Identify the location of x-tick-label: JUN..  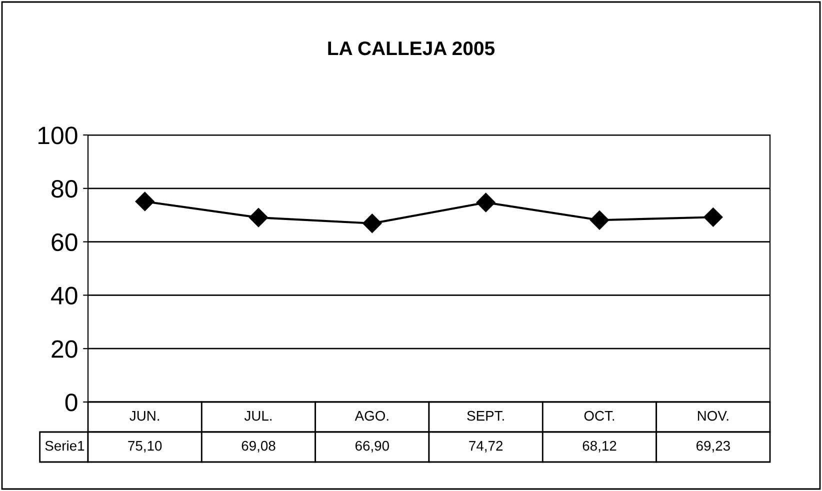
(144, 416).